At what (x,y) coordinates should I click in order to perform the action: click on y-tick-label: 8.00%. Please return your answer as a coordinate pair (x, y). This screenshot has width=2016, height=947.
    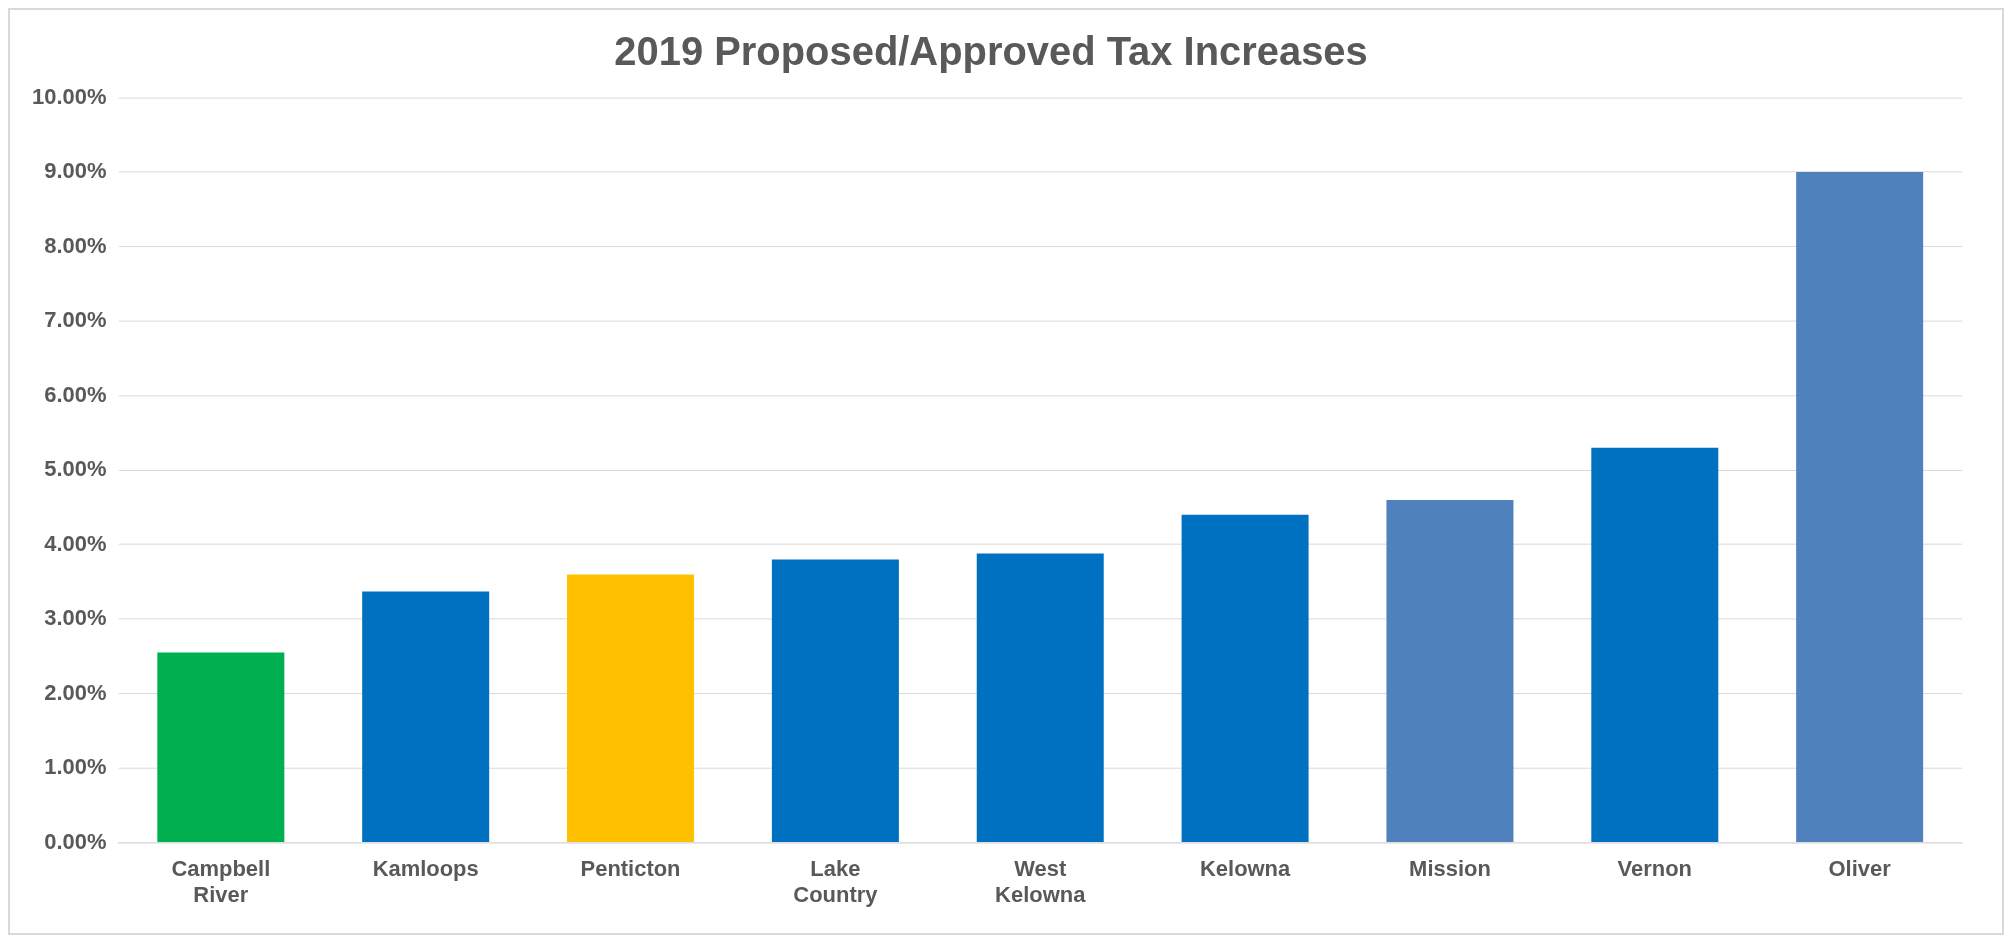
    Looking at the image, I should click on (75, 245).